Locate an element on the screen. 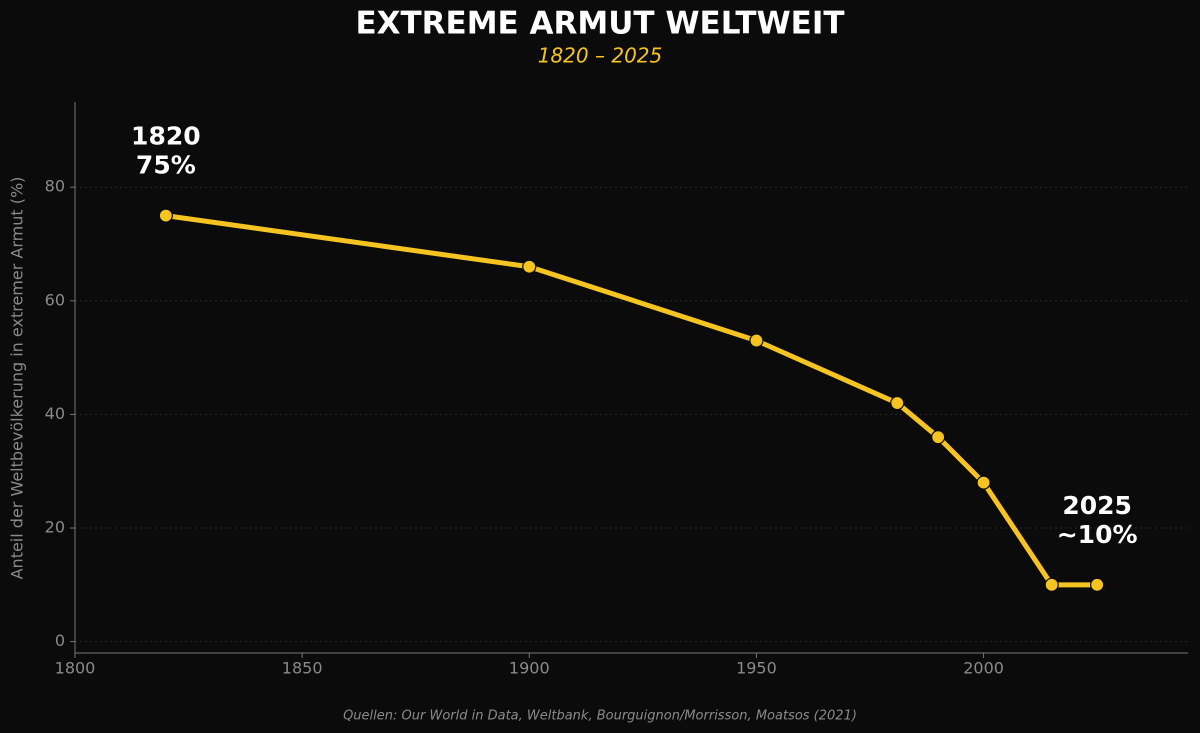  y-tick-label: 20 is located at coordinates (55, 527).